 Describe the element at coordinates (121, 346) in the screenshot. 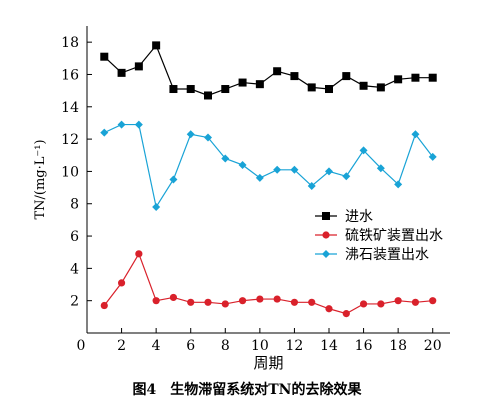

I see `x-tick-label: 2` at that location.